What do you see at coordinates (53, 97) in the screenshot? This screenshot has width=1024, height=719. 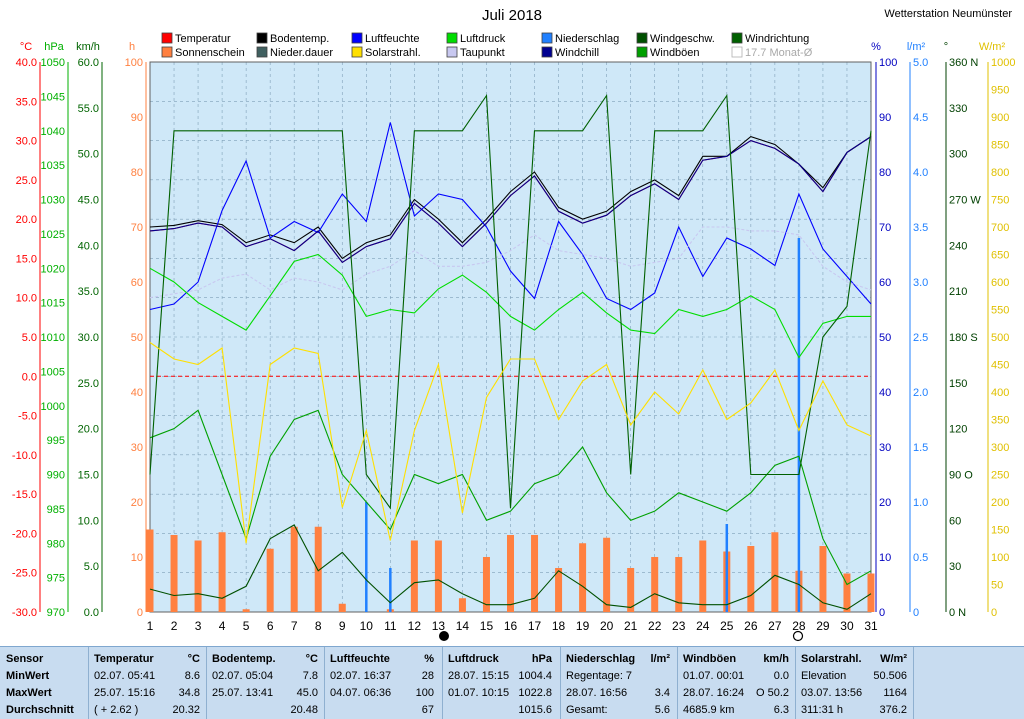 I see `axis-tick-label: 1045` at bounding box center [53, 97].